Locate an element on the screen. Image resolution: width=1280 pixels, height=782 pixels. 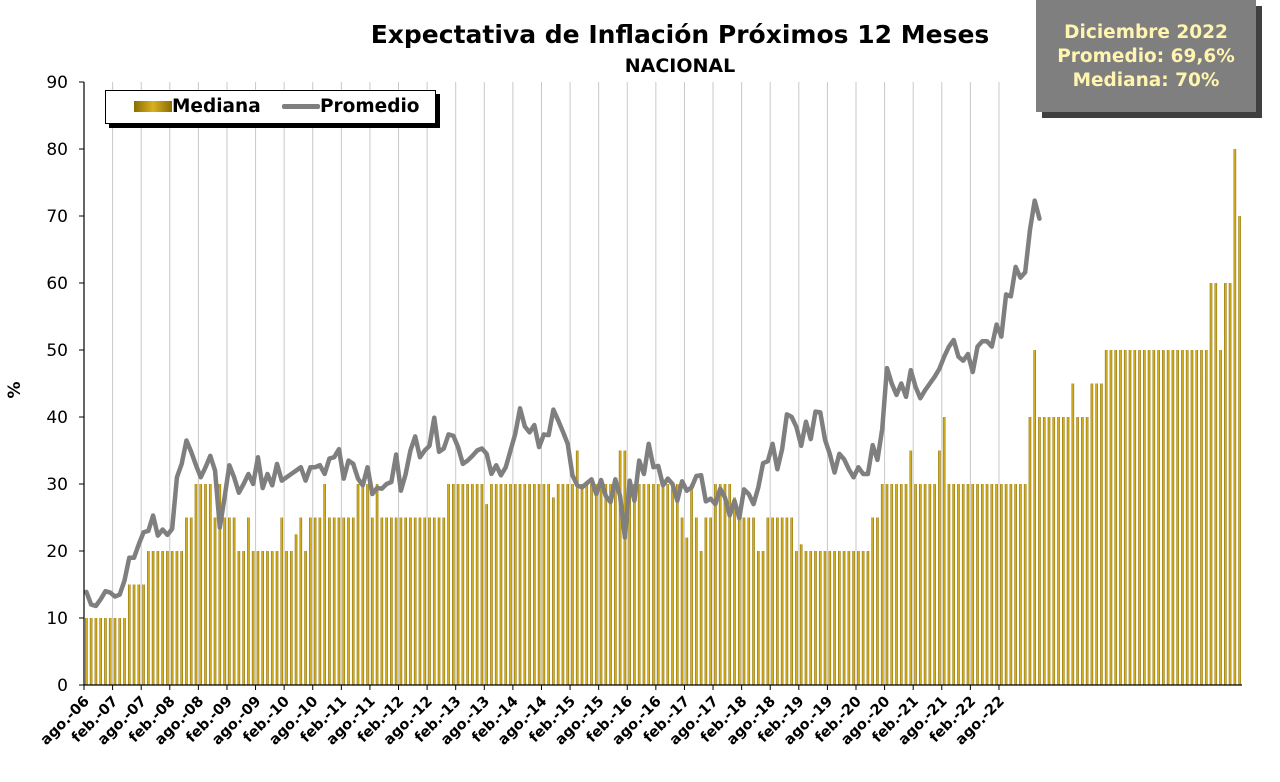
y-tick-label: 30 is located at coordinates (57, 485).